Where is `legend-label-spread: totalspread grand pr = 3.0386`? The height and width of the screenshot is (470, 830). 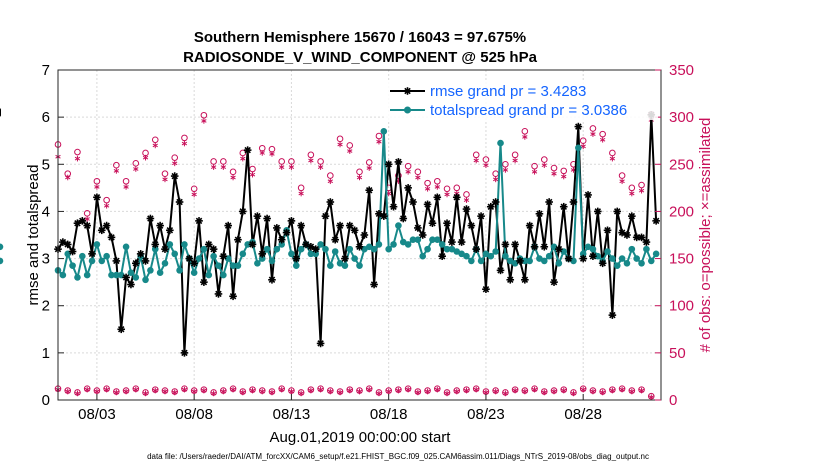
legend-label-spread: totalspread grand pr = 3.0386 is located at coordinates (528, 110).